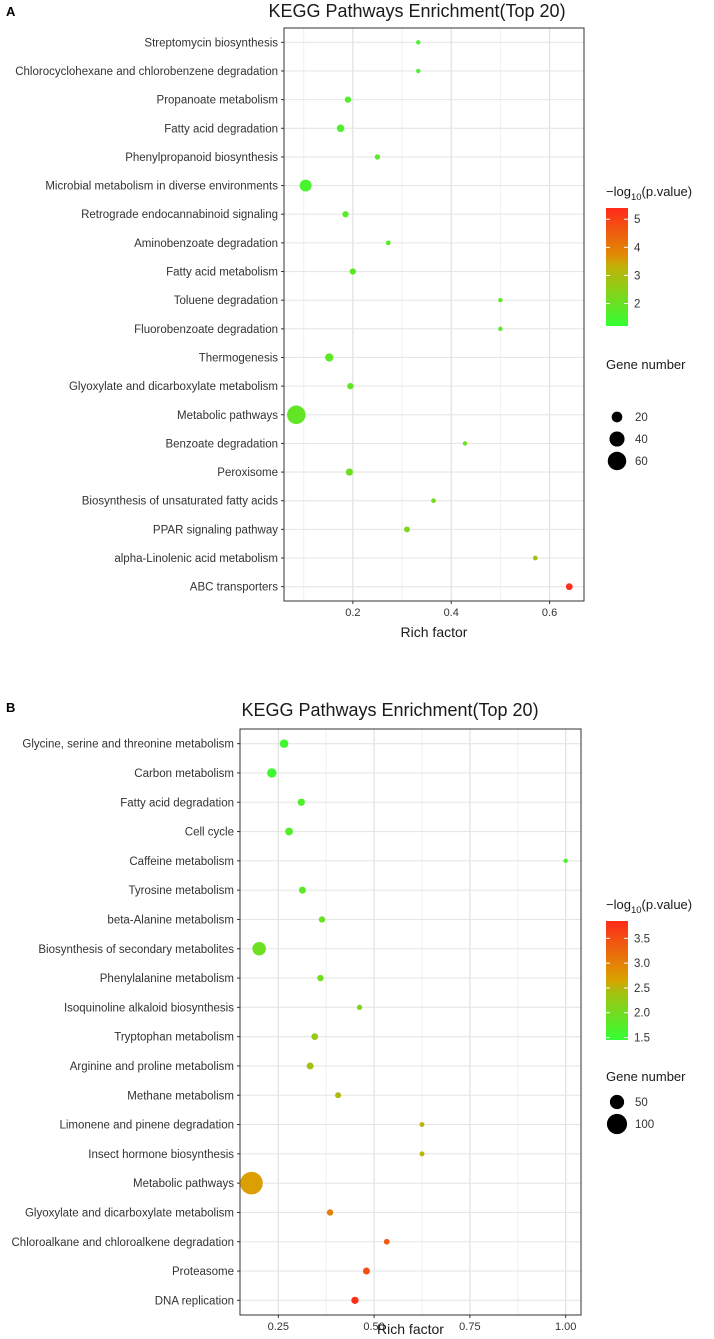 The height and width of the screenshot is (1339, 714). What do you see at coordinates (177, 803) in the screenshot?
I see `pathway-label: Fatty acid degradation` at bounding box center [177, 803].